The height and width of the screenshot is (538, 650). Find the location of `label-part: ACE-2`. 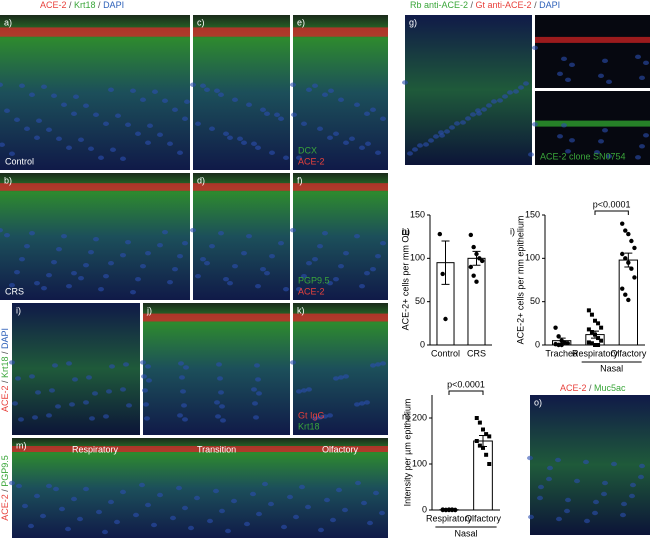

label-part: ACE-2 is located at coordinates (573, 388).